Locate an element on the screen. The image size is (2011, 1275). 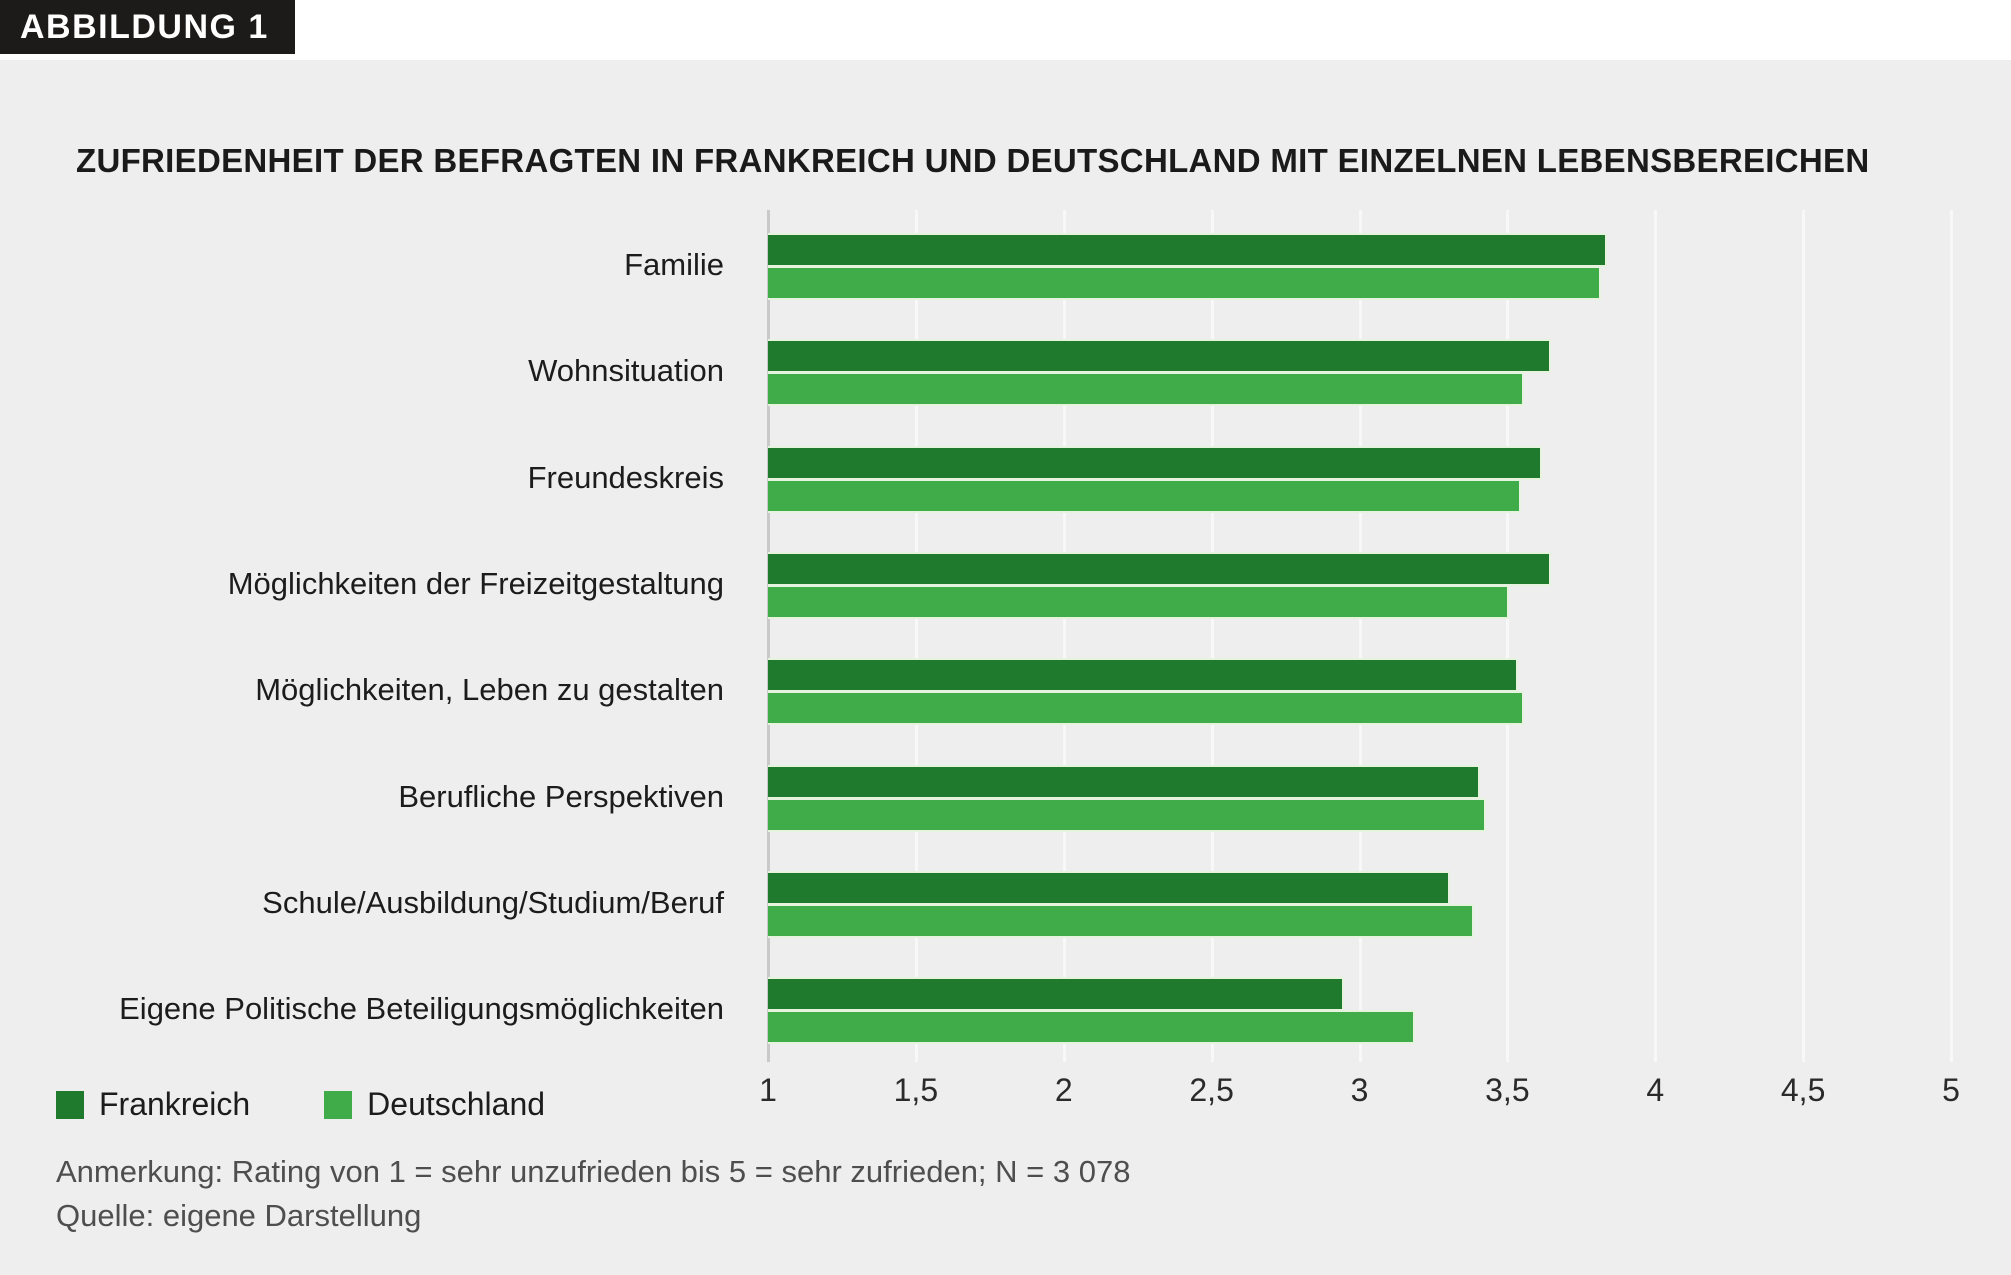
category-label: Schule/Ausbildung/Studium/Beruf is located at coordinates (493, 902).